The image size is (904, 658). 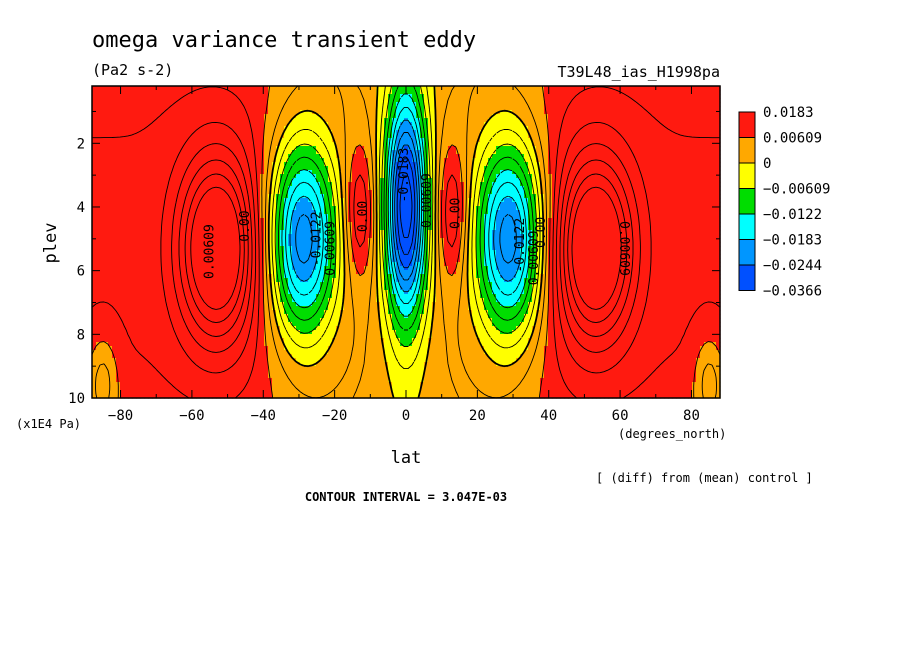 What do you see at coordinates (284, 40) in the screenshot?
I see `chart-title: omega variance transient eddy` at bounding box center [284, 40].